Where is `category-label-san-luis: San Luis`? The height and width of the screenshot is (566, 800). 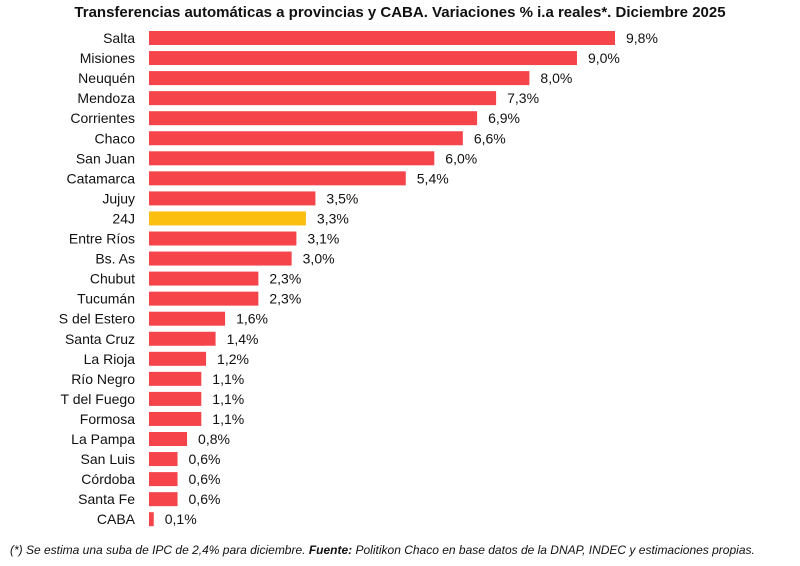 category-label-san-luis: San Luis is located at coordinates (108, 459).